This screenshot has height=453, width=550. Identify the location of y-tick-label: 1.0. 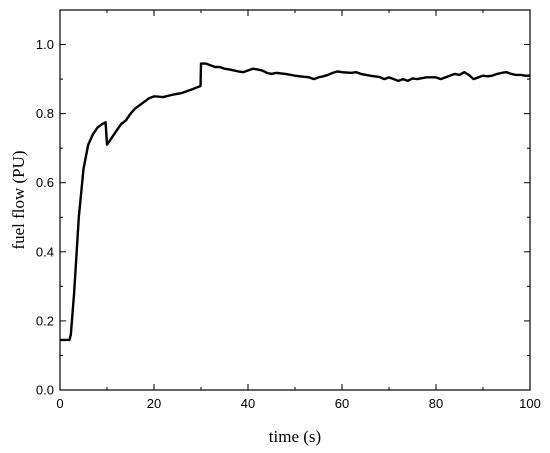
(45, 44).